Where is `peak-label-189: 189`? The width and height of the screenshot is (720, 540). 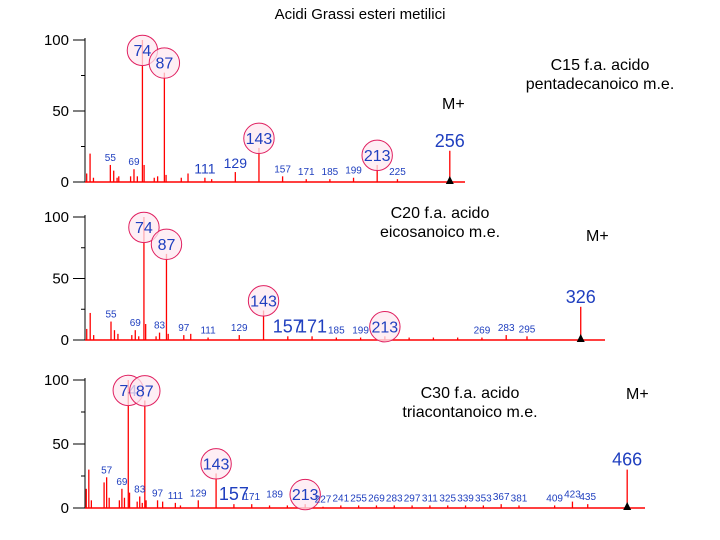 peak-label-189: 189 is located at coordinates (274, 495).